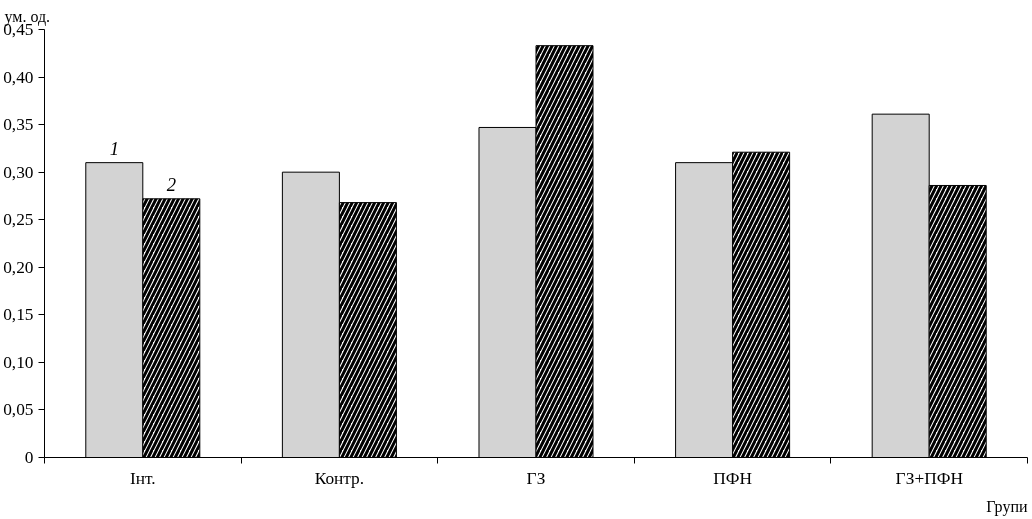 The width and height of the screenshot is (1032, 519). Describe the element at coordinates (29, 457) in the screenshot. I see `y-tick-label: 0` at that location.